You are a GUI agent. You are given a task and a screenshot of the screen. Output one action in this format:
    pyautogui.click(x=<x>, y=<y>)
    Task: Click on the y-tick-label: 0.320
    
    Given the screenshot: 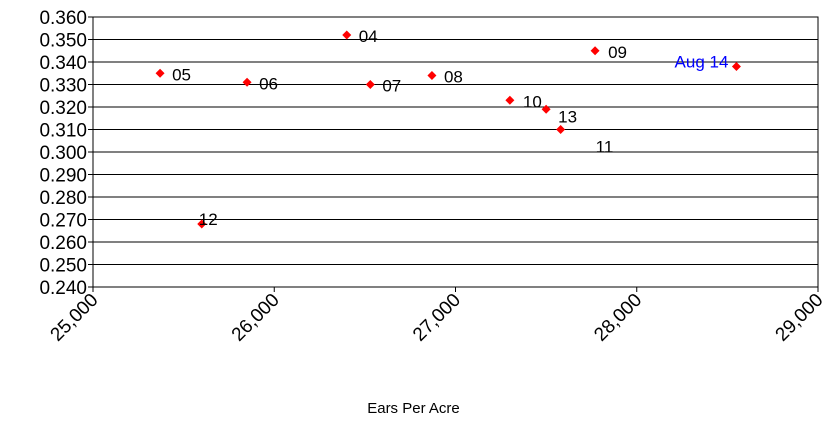 What is the action you would take?
    pyautogui.click(x=63, y=108)
    